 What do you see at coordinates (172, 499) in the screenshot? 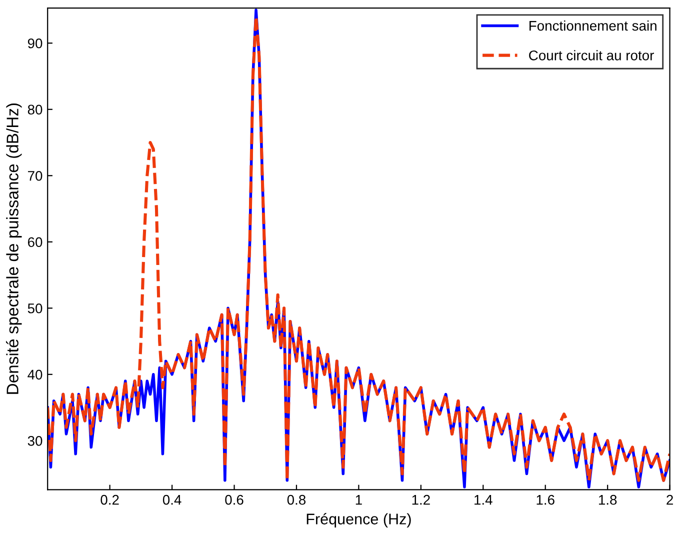
I see `x-tick-label: 0.4` at bounding box center [172, 499].